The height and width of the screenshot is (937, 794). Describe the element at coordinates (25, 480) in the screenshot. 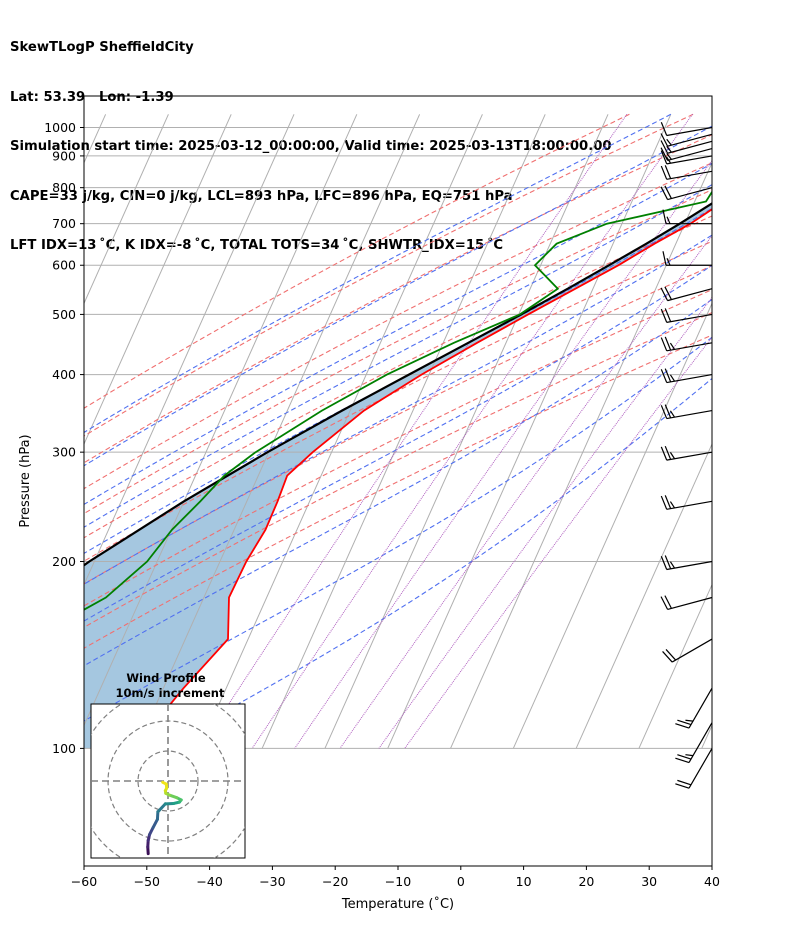

I see `y-axis-label: Pressure (hPa)` at that location.